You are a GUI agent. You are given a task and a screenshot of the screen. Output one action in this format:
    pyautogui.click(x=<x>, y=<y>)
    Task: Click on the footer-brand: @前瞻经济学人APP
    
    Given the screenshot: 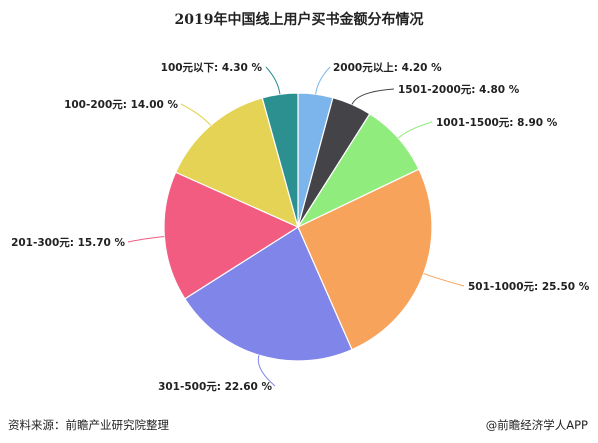 What is the action you would take?
    pyautogui.click(x=536, y=425)
    